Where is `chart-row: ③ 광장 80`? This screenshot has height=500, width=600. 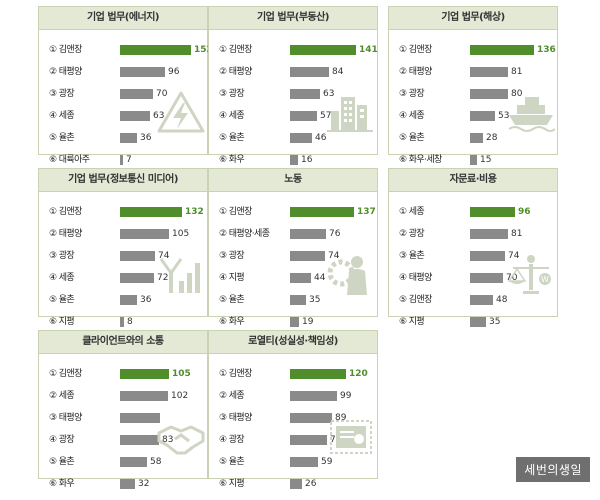 chart-row: ③ 광장 80 is located at coordinates (473, 94).